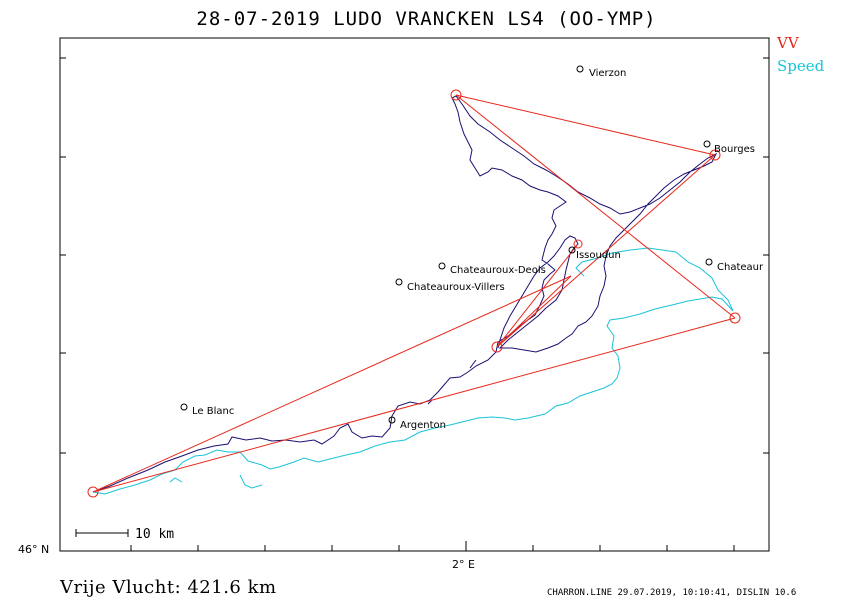 The width and height of the screenshot is (853, 603). What do you see at coordinates (154, 534) in the screenshot?
I see `scale-bar-label: 10 km` at bounding box center [154, 534].